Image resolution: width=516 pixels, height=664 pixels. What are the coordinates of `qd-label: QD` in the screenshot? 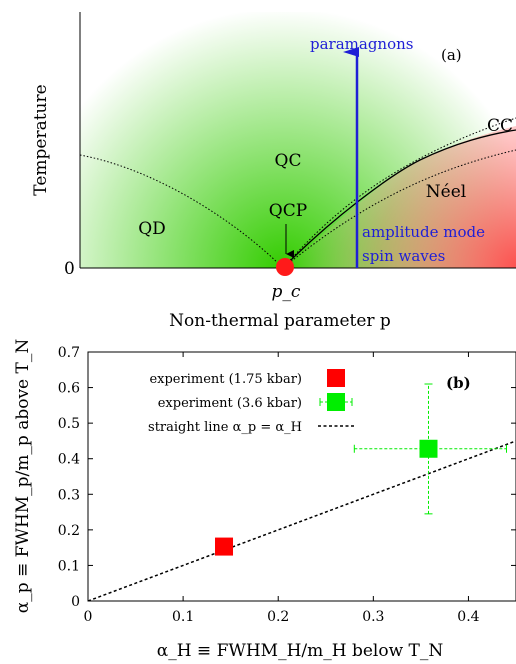 It's located at (152, 229).